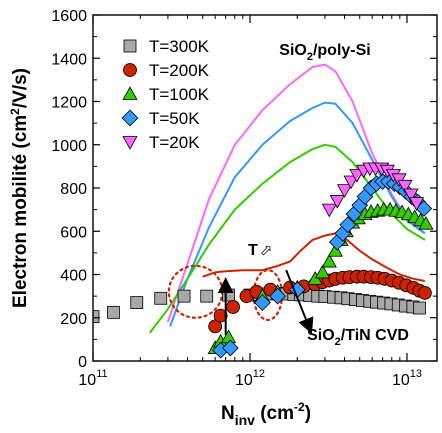 The image size is (442, 433). Describe the element at coordinates (73, 319) in the screenshot. I see `y-tick-label: 200` at that location.